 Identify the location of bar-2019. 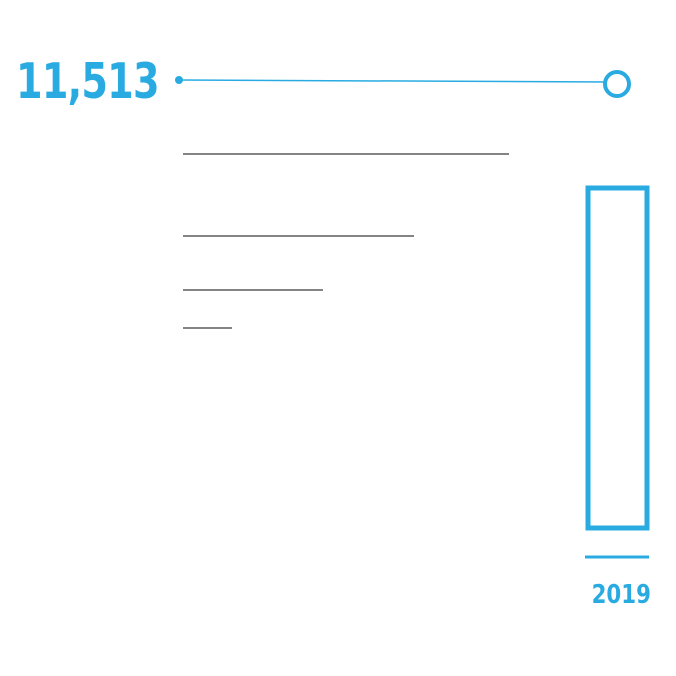
(617, 358).